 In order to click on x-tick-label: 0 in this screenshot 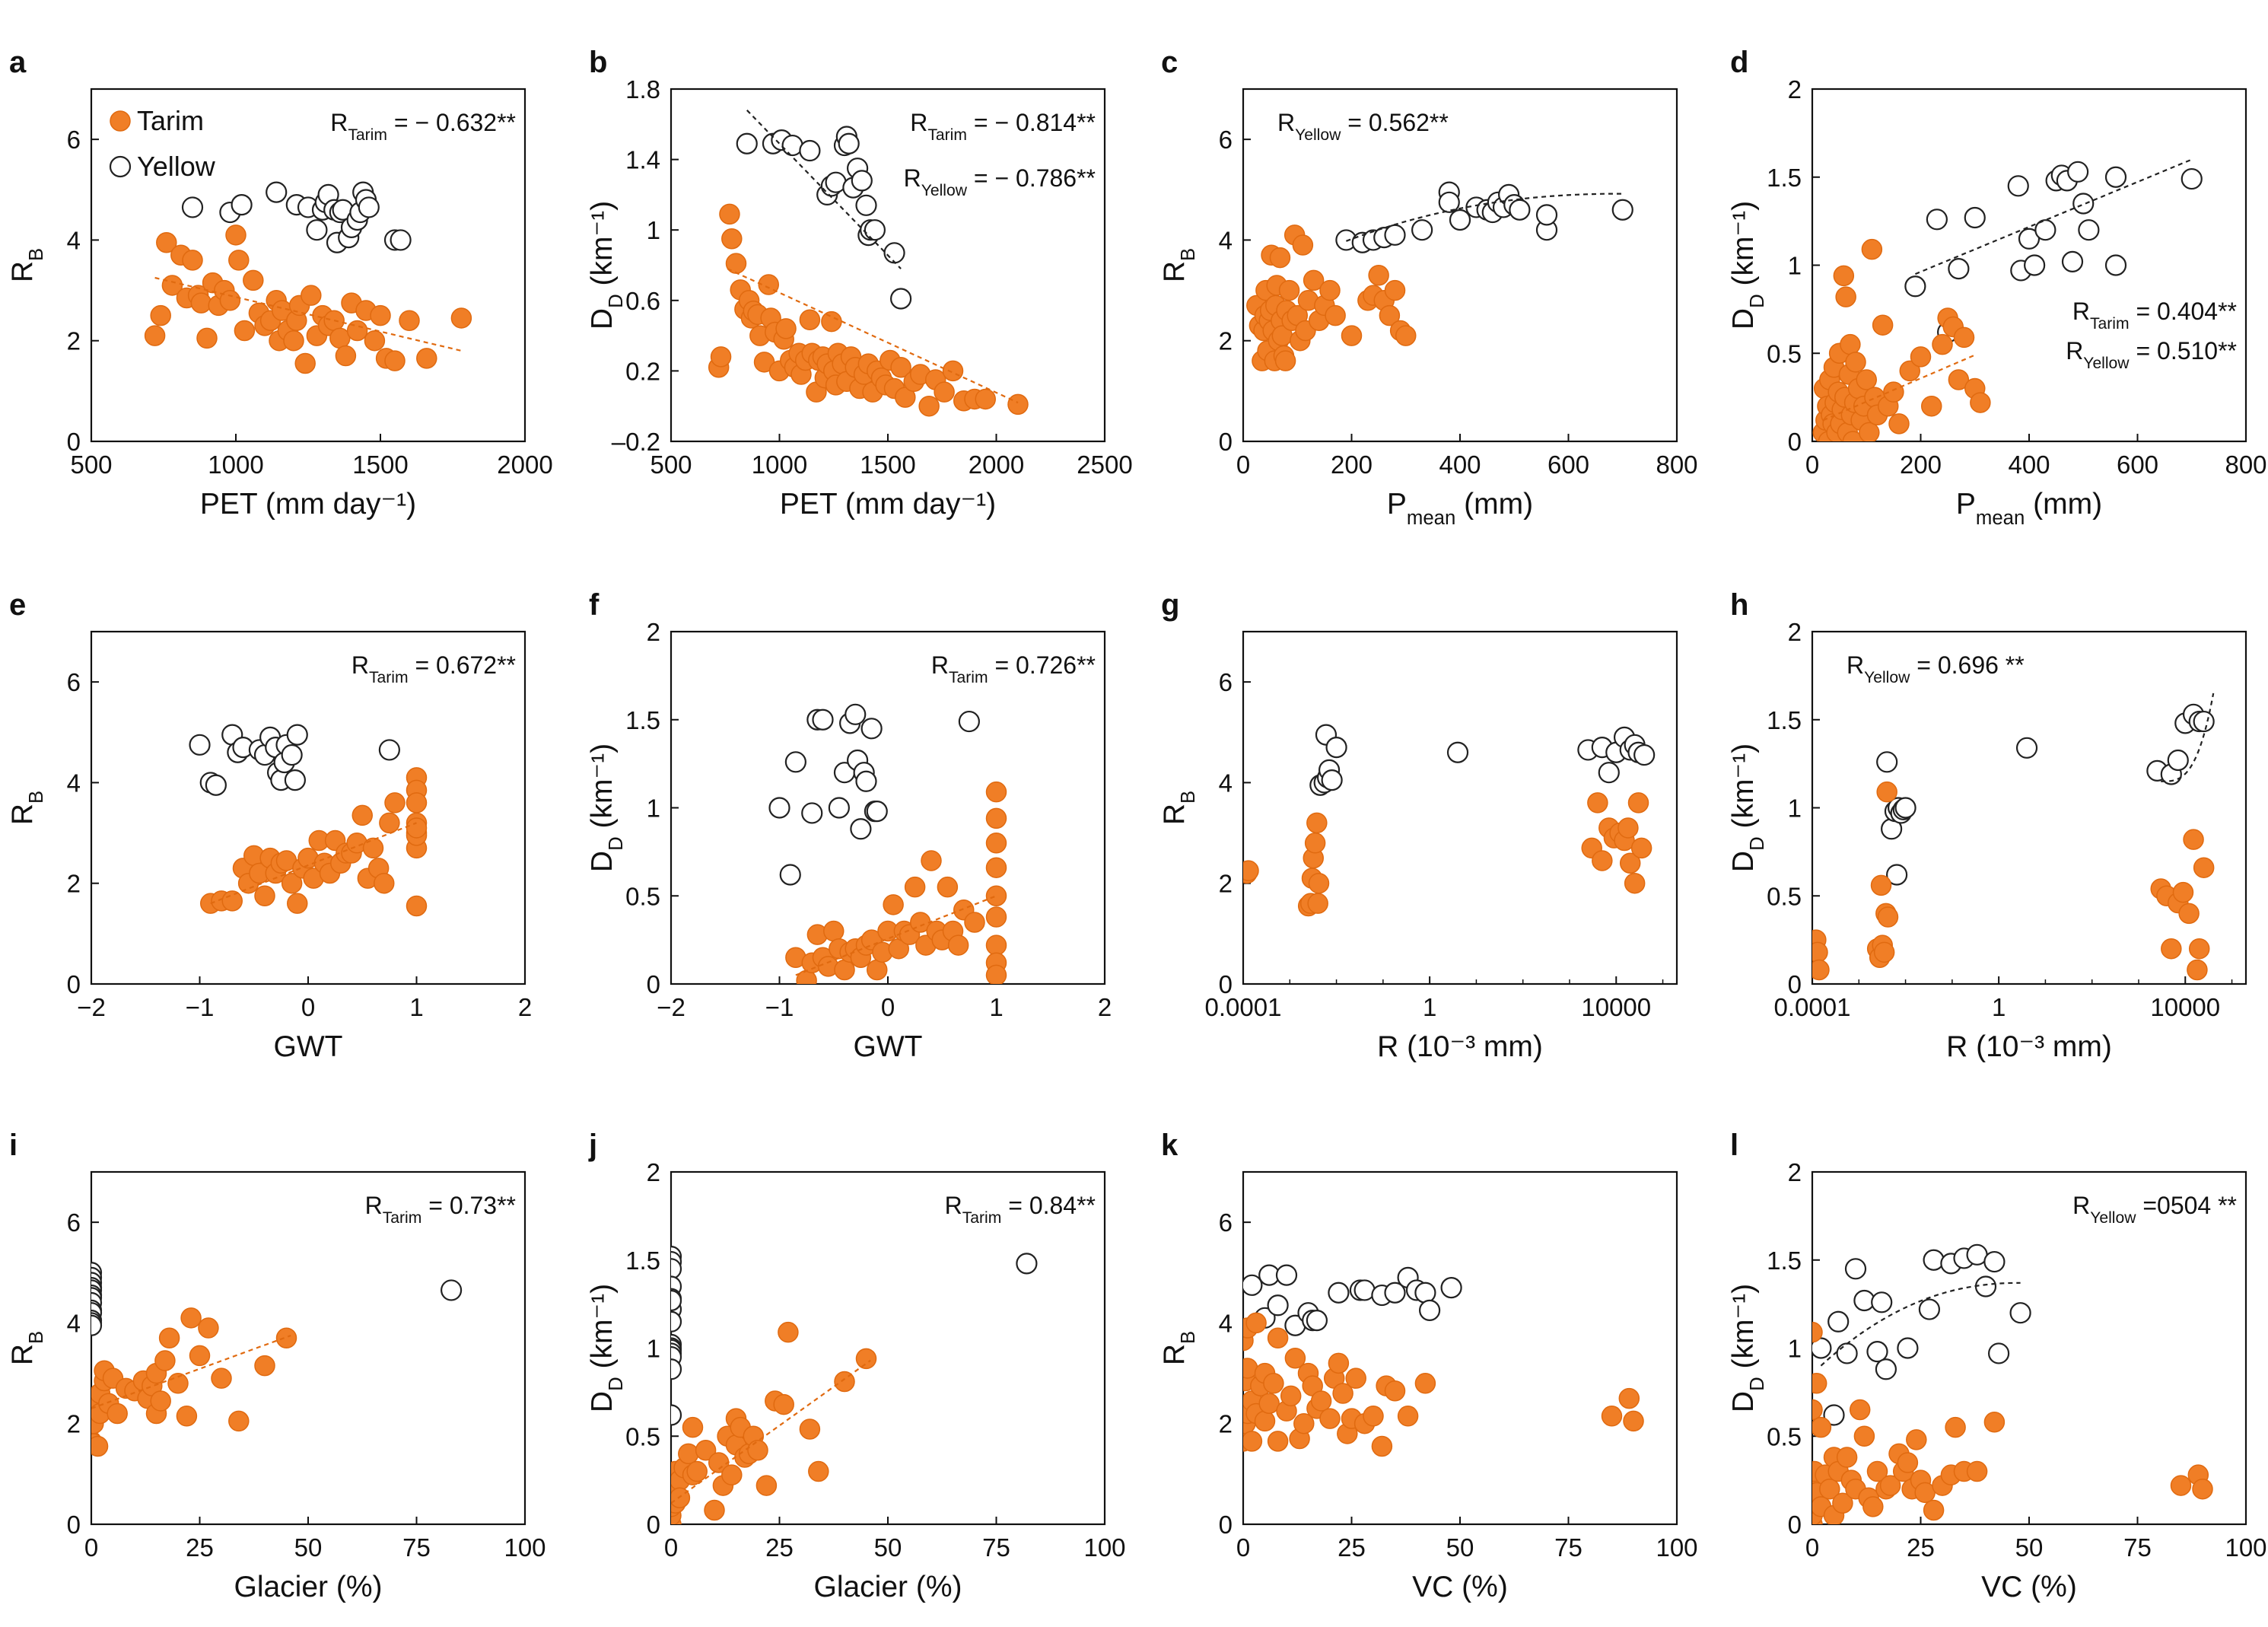, I will do `click(1812, 465)`.